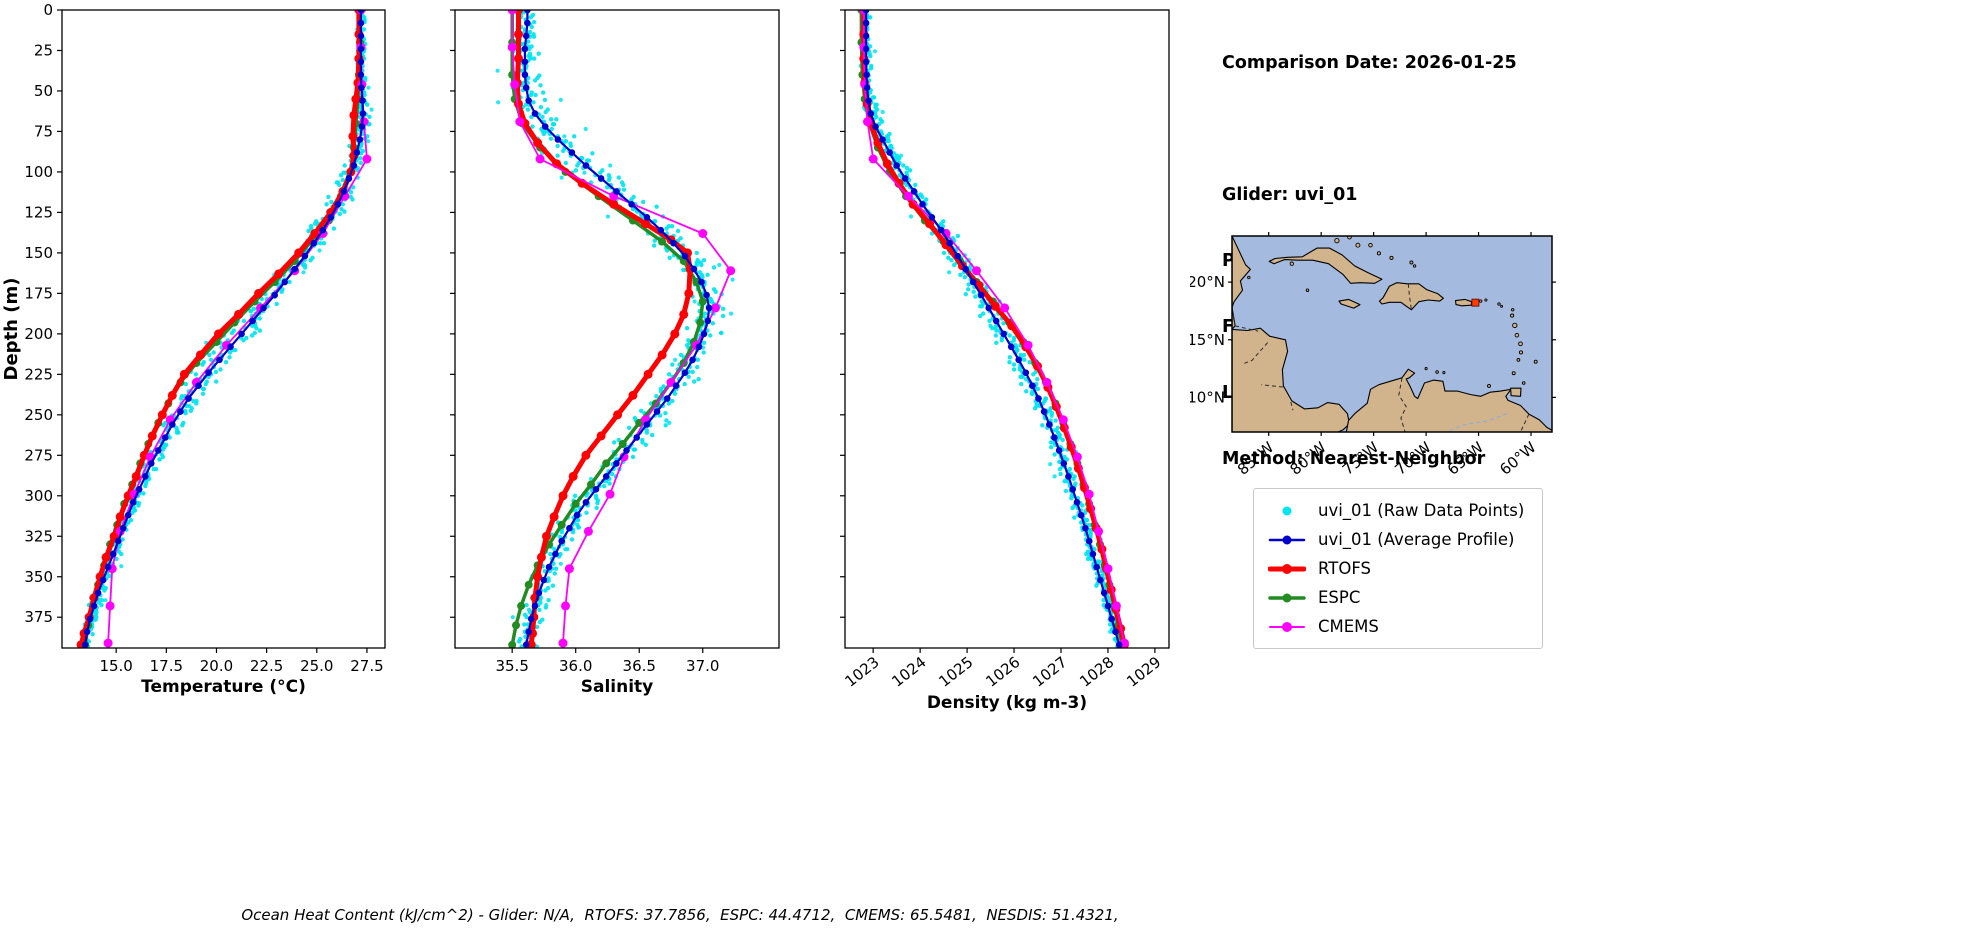 The height and width of the screenshot is (934, 1978). Describe the element at coordinates (216, 666) in the screenshot. I see `x-tick-label: 20.0` at that location.